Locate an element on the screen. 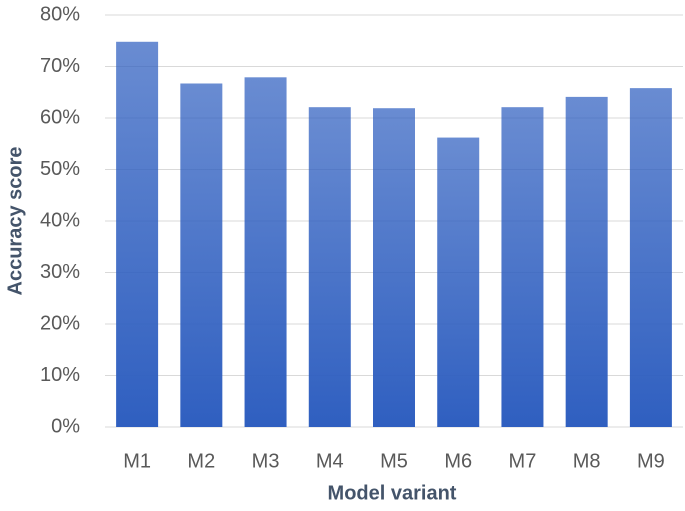 The height and width of the screenshot is (511, 685). y-tick-label: 40% is located at coordinates (60, 220).